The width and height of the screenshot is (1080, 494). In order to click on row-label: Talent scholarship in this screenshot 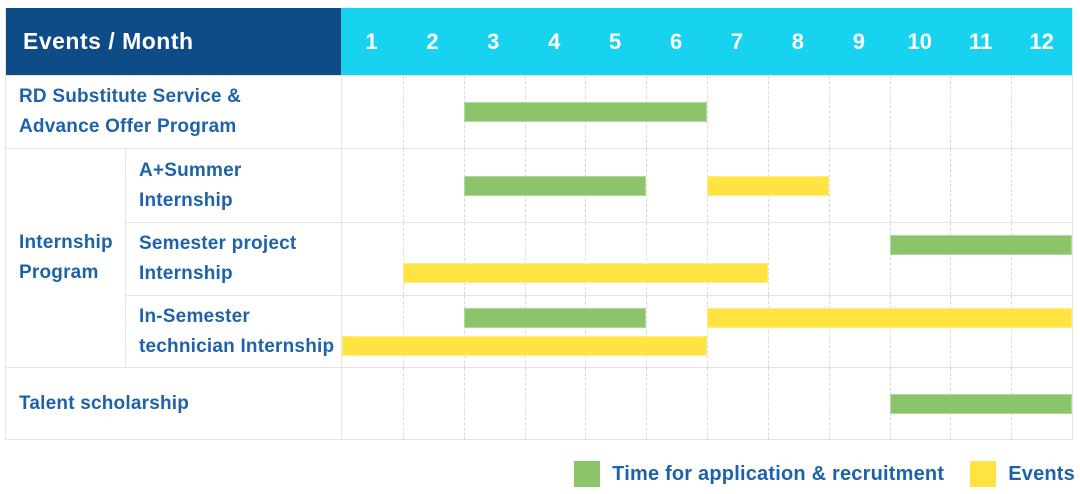, I will do `click(104, 403)`.